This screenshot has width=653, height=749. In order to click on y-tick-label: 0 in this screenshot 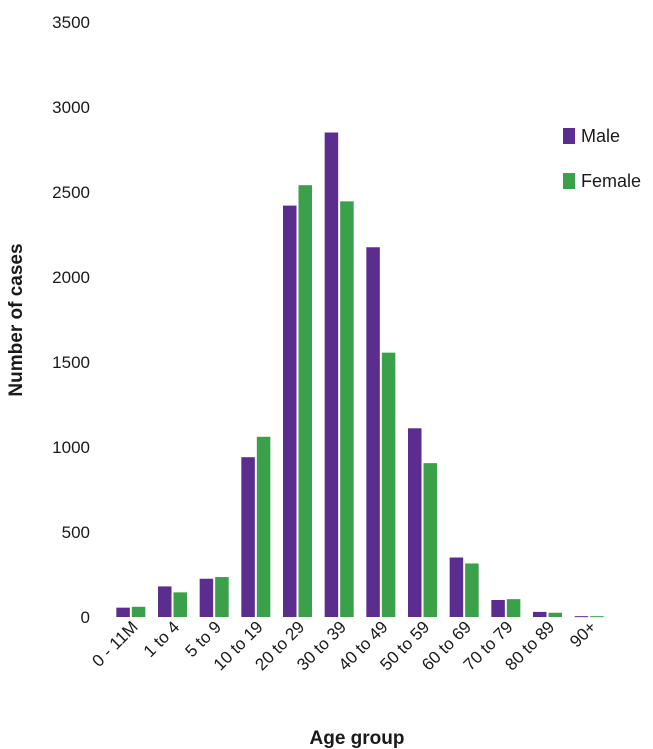, I will do `click(85, 617)`.